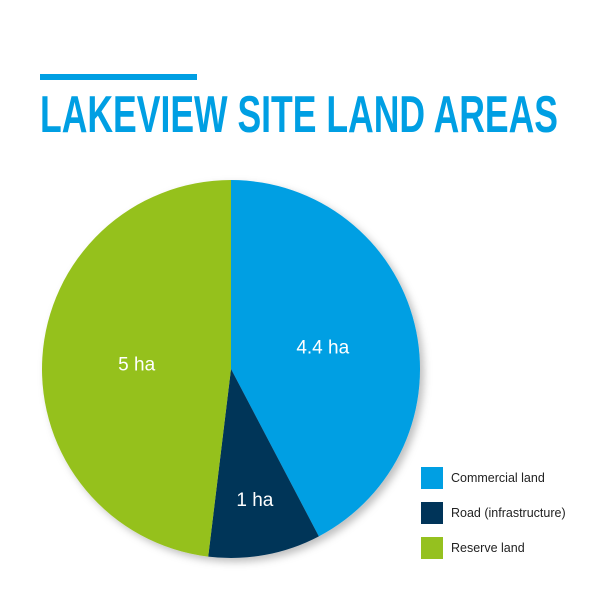 The width and height of the screenshot is (600, 600). What do you see at coordinates (118, 77) in the screenshot?
I see `title-accent-bar` at bounding box center [118, 77].